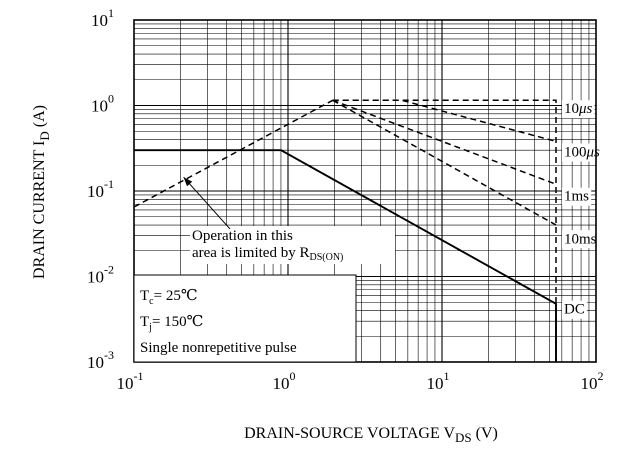 This screenshot has width=627, height=449. Describe the element at coordinates (360, 381) in the screenshot. I see `x-tick-labels: 10⁻¹ 10⁰ 10¹ 10²` at that location.